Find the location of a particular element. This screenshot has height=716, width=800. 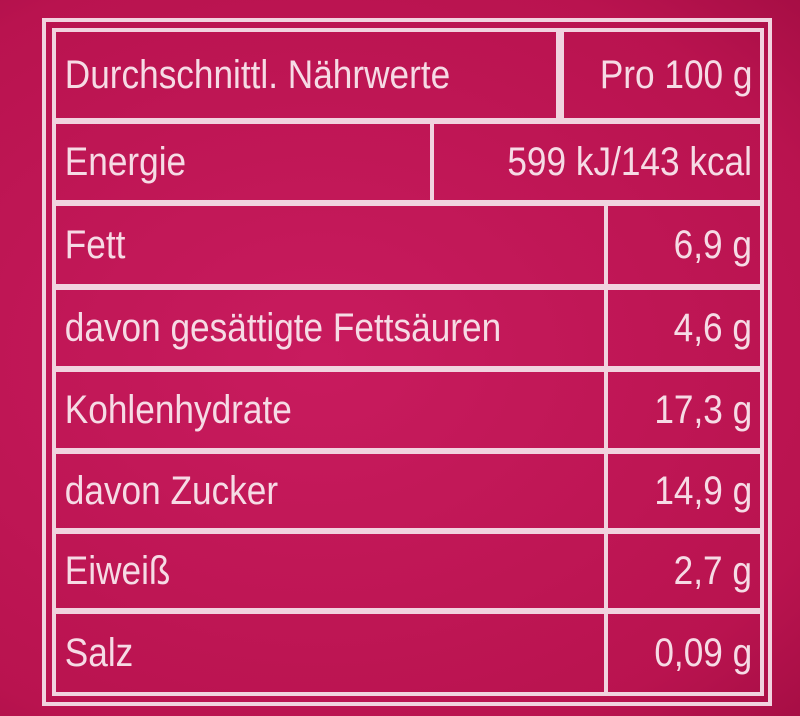

row-value-cell: 14,9 g is located at coordinates (684, 491).